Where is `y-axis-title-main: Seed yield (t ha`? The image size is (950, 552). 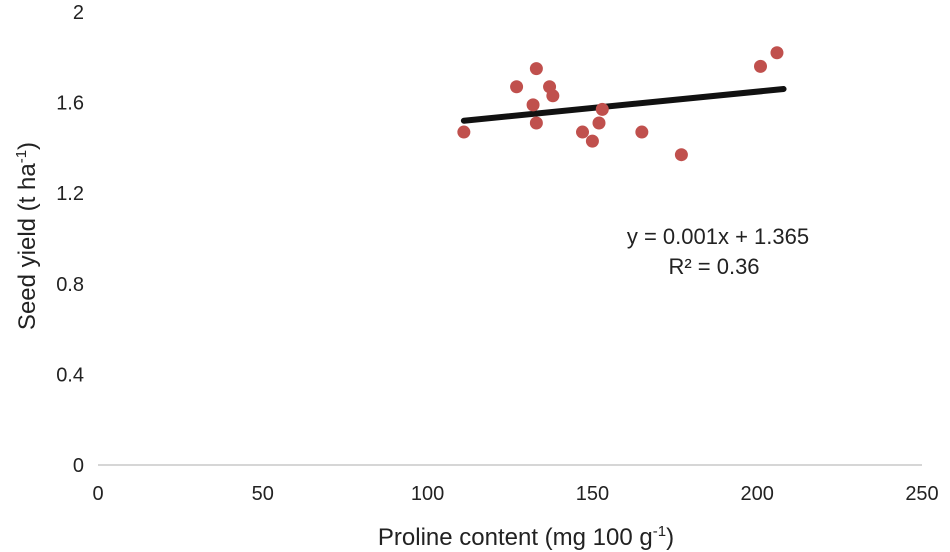
y-axis-title-main: Seed yield (t ha is located at coordinates (27, 246).